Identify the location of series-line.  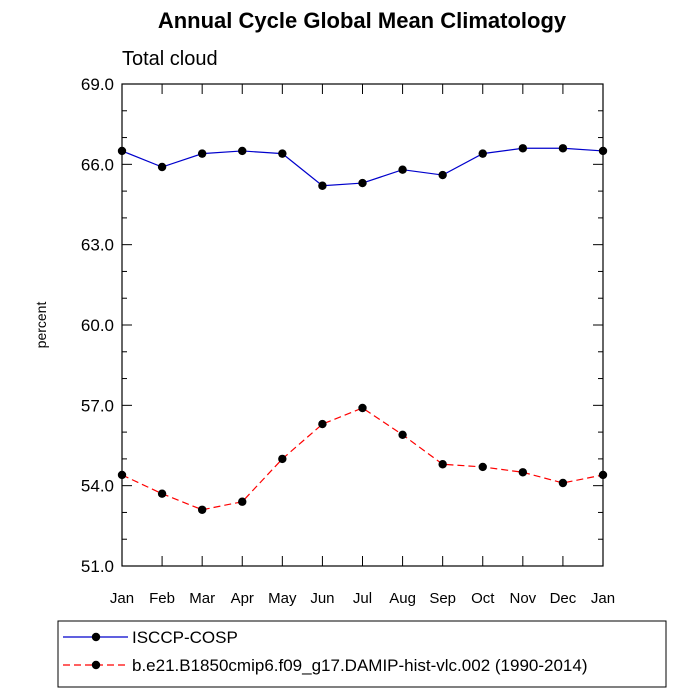
(362, 459).